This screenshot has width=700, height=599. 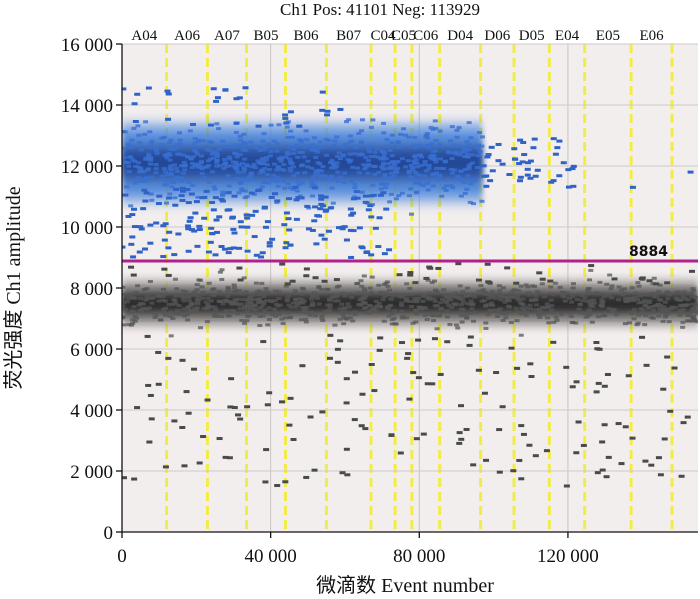 I want to click on well-label: E06, so click(x=651, y=36).